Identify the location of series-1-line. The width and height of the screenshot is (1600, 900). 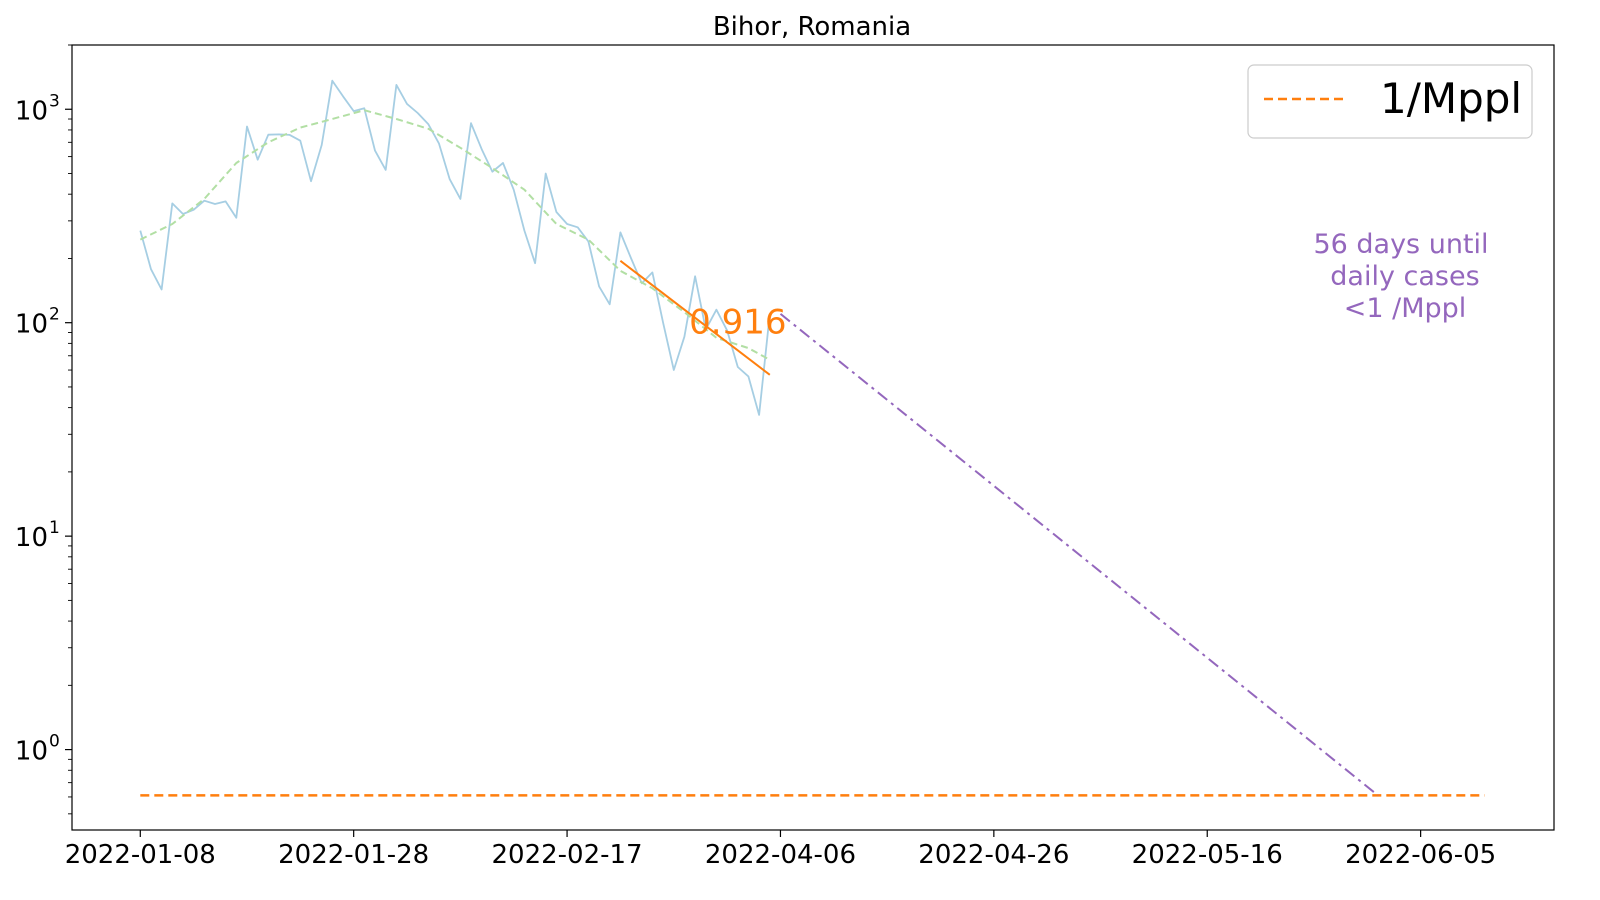
(455, 235).